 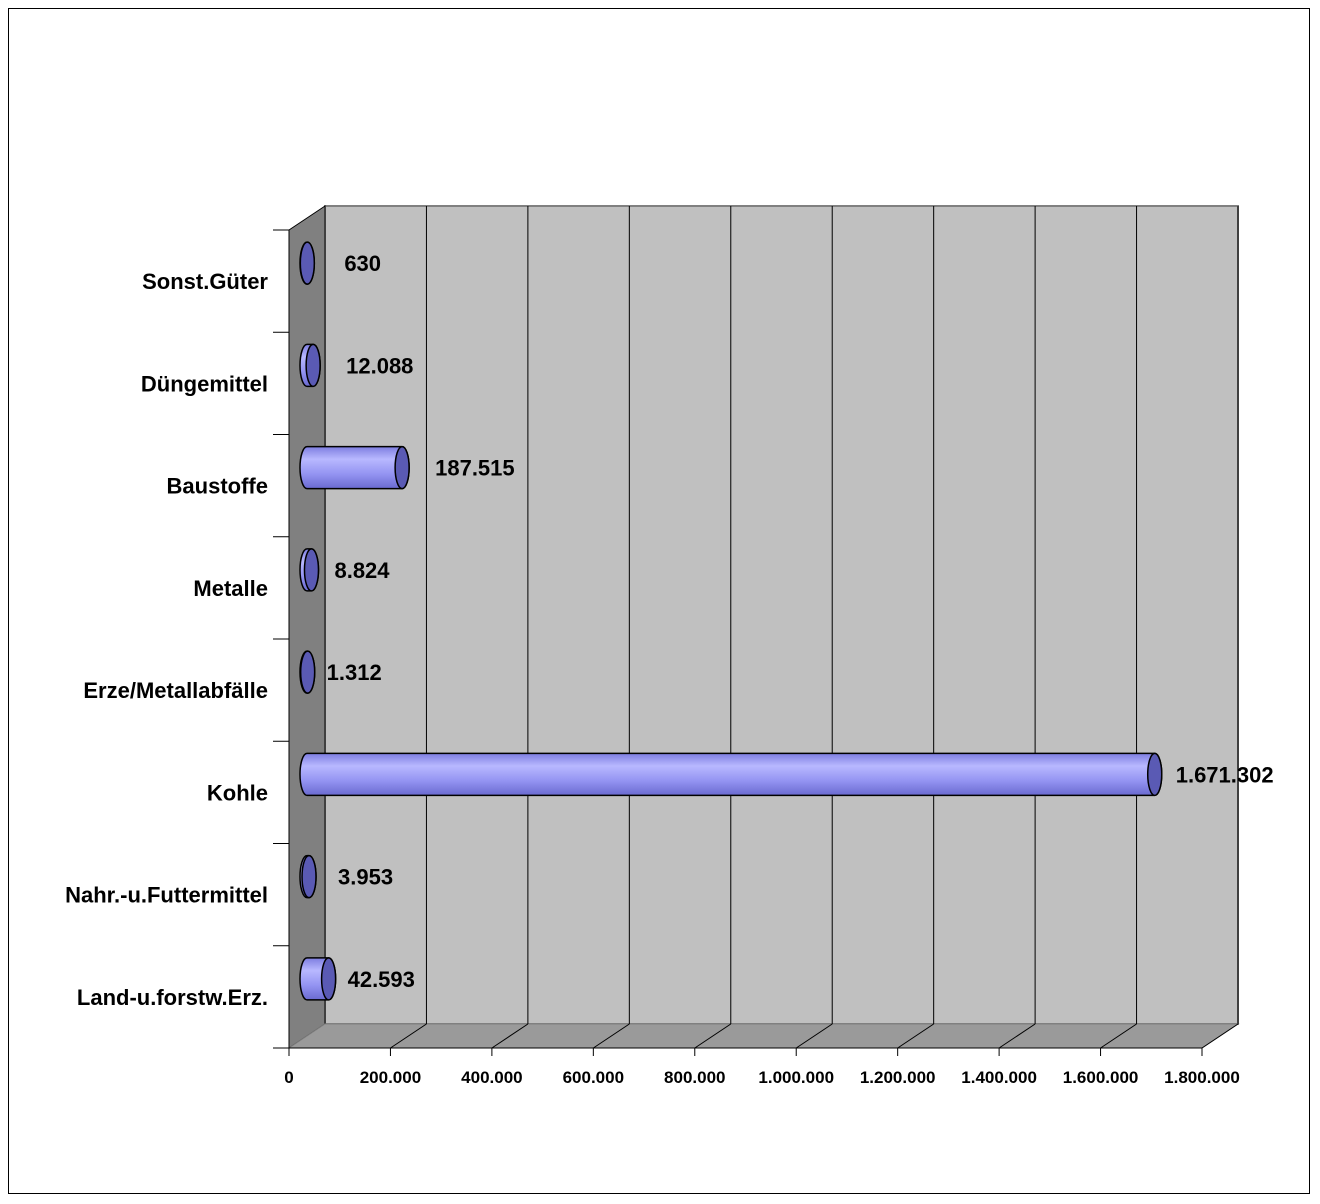 What do you see at coordinates (365, 877) in the screenshot?
I see `data-label: 3.953` at bounding box center [365, 877].